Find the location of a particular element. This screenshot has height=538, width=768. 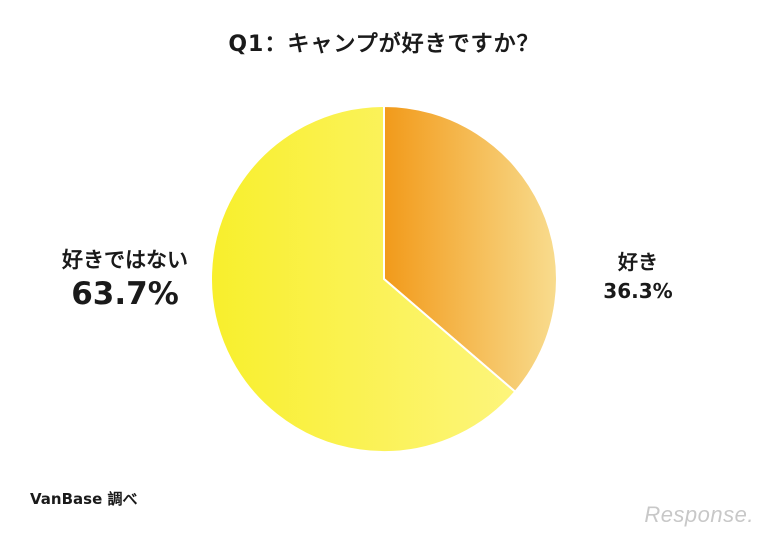

slice-category-label: 好き is located at coordinates (638, 262).